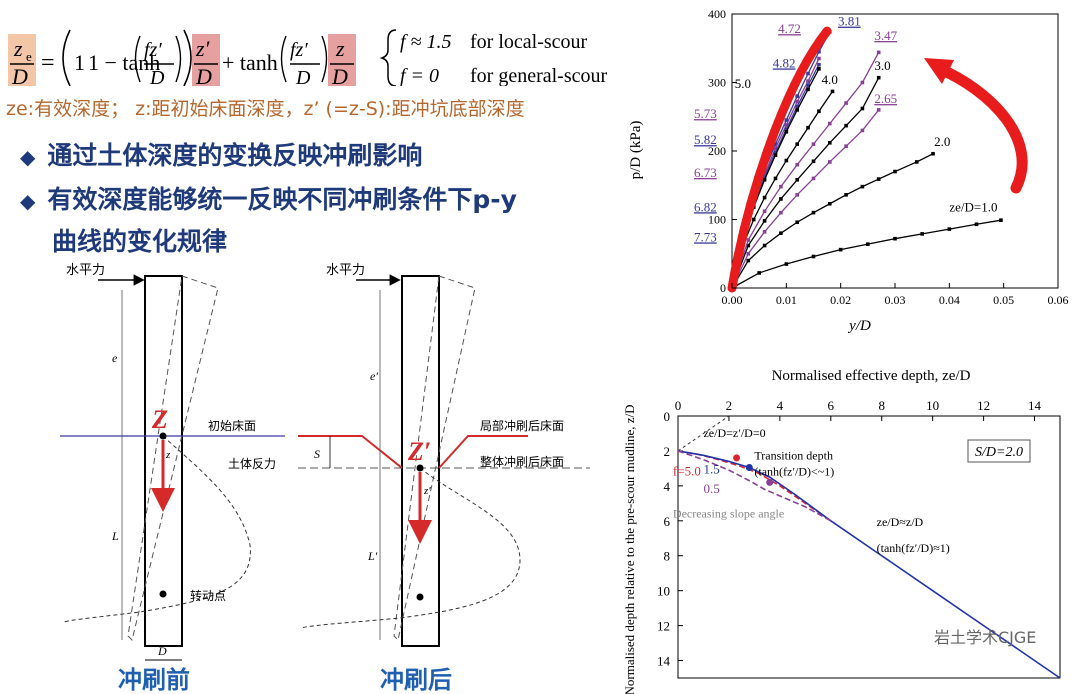  Describe the element at coordinates (663, 626) in the screenshot. I see `chart2-ytick: 12` at that location.